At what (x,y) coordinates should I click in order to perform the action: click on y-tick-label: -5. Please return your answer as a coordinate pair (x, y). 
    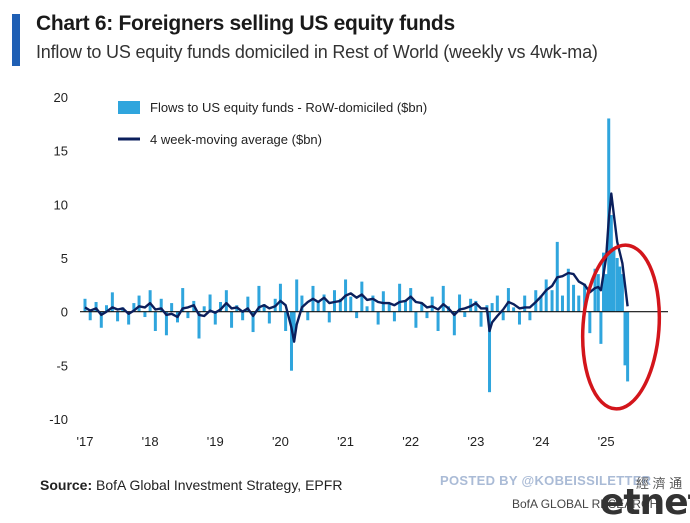
    Looking at the image, I should click on (62, 365).